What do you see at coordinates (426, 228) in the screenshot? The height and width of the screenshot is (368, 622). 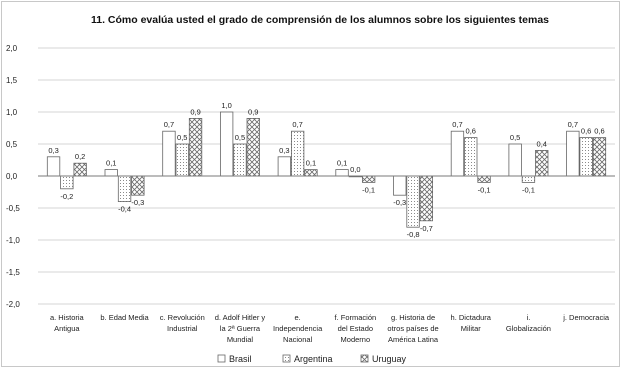 I see `data-label: -0,7` at bounding box center [426, 228].